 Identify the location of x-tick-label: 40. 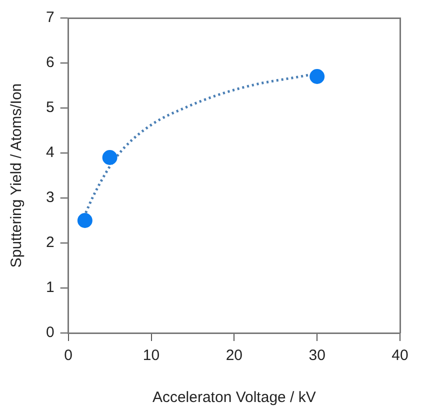
(400, 355).